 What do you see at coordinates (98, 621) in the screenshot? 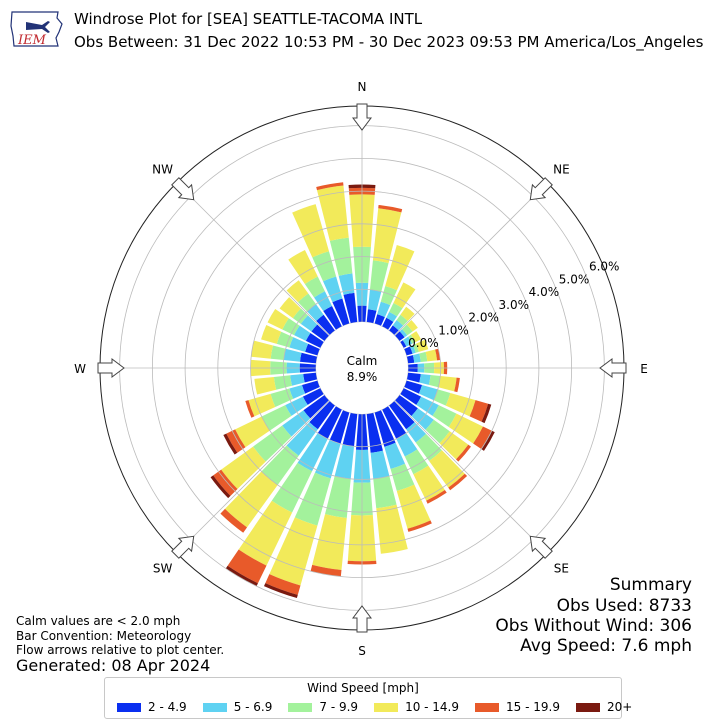
I see `calm-definition-note: Calm values are < 2.0 mph` at bounding box center [98, 621].